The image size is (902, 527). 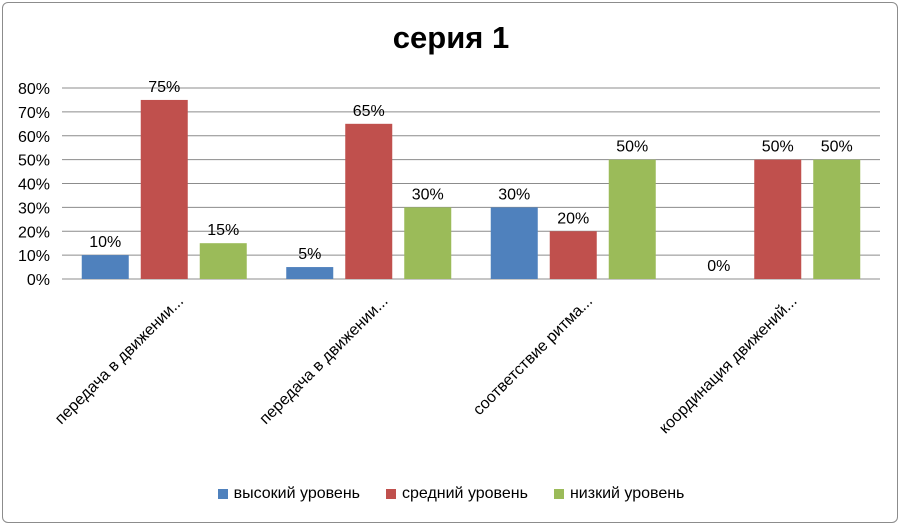 I want to click on y-tick-label: 80%, so click(x=34, y=89).